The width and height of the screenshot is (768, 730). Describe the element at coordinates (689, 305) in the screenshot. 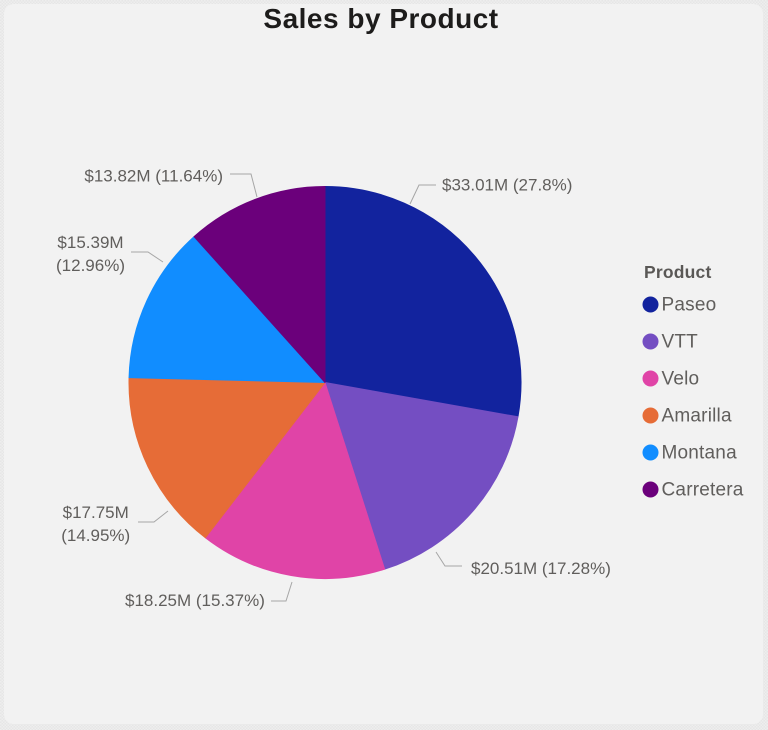

I see `svg-text: Paseo` at that location.